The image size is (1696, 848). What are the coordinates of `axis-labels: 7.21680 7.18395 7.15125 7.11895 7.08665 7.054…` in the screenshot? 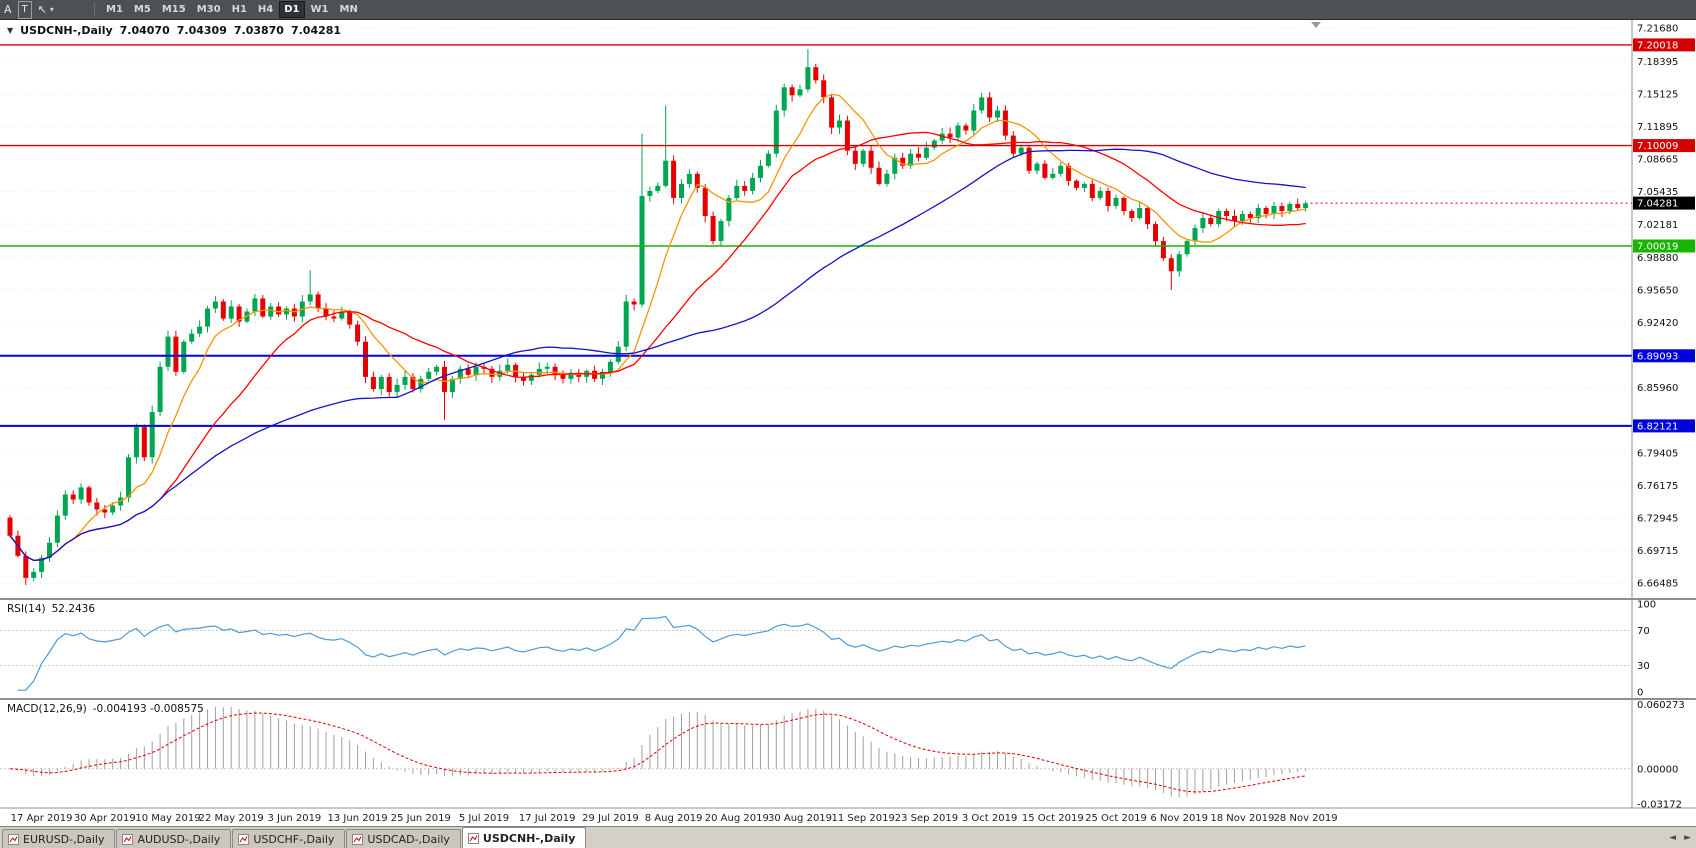 It's located at (1661, 417).